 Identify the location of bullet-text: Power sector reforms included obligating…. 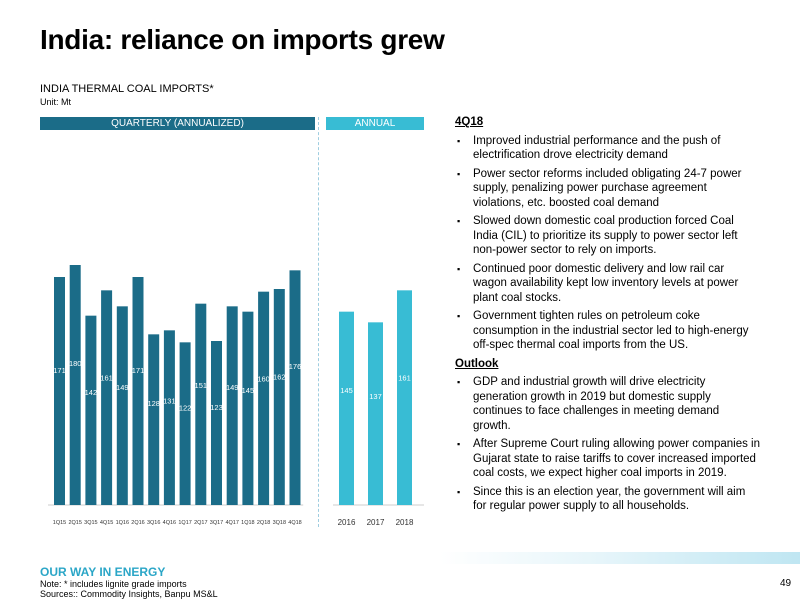
(607, 188).